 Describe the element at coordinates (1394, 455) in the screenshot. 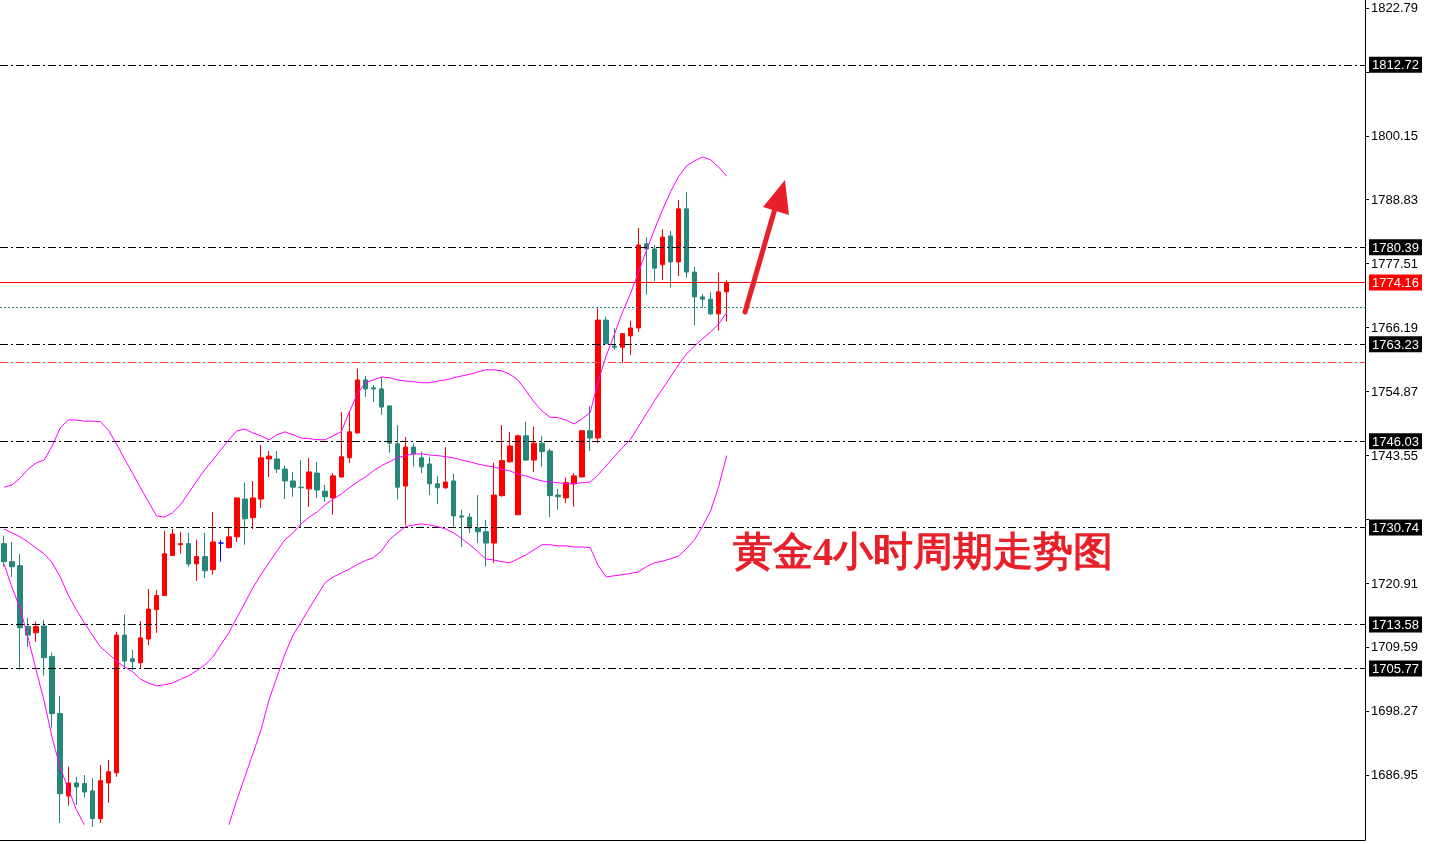

I see `y-tick-label: 1743.55` at that location.